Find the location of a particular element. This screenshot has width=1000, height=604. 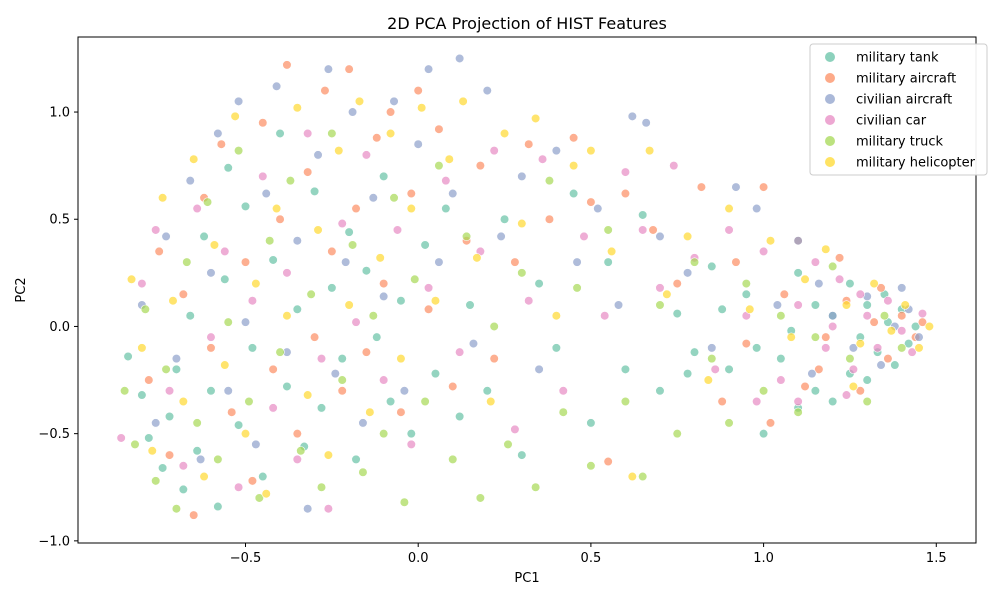

legend-label: military aircraft is located at coordinates (906, 79).